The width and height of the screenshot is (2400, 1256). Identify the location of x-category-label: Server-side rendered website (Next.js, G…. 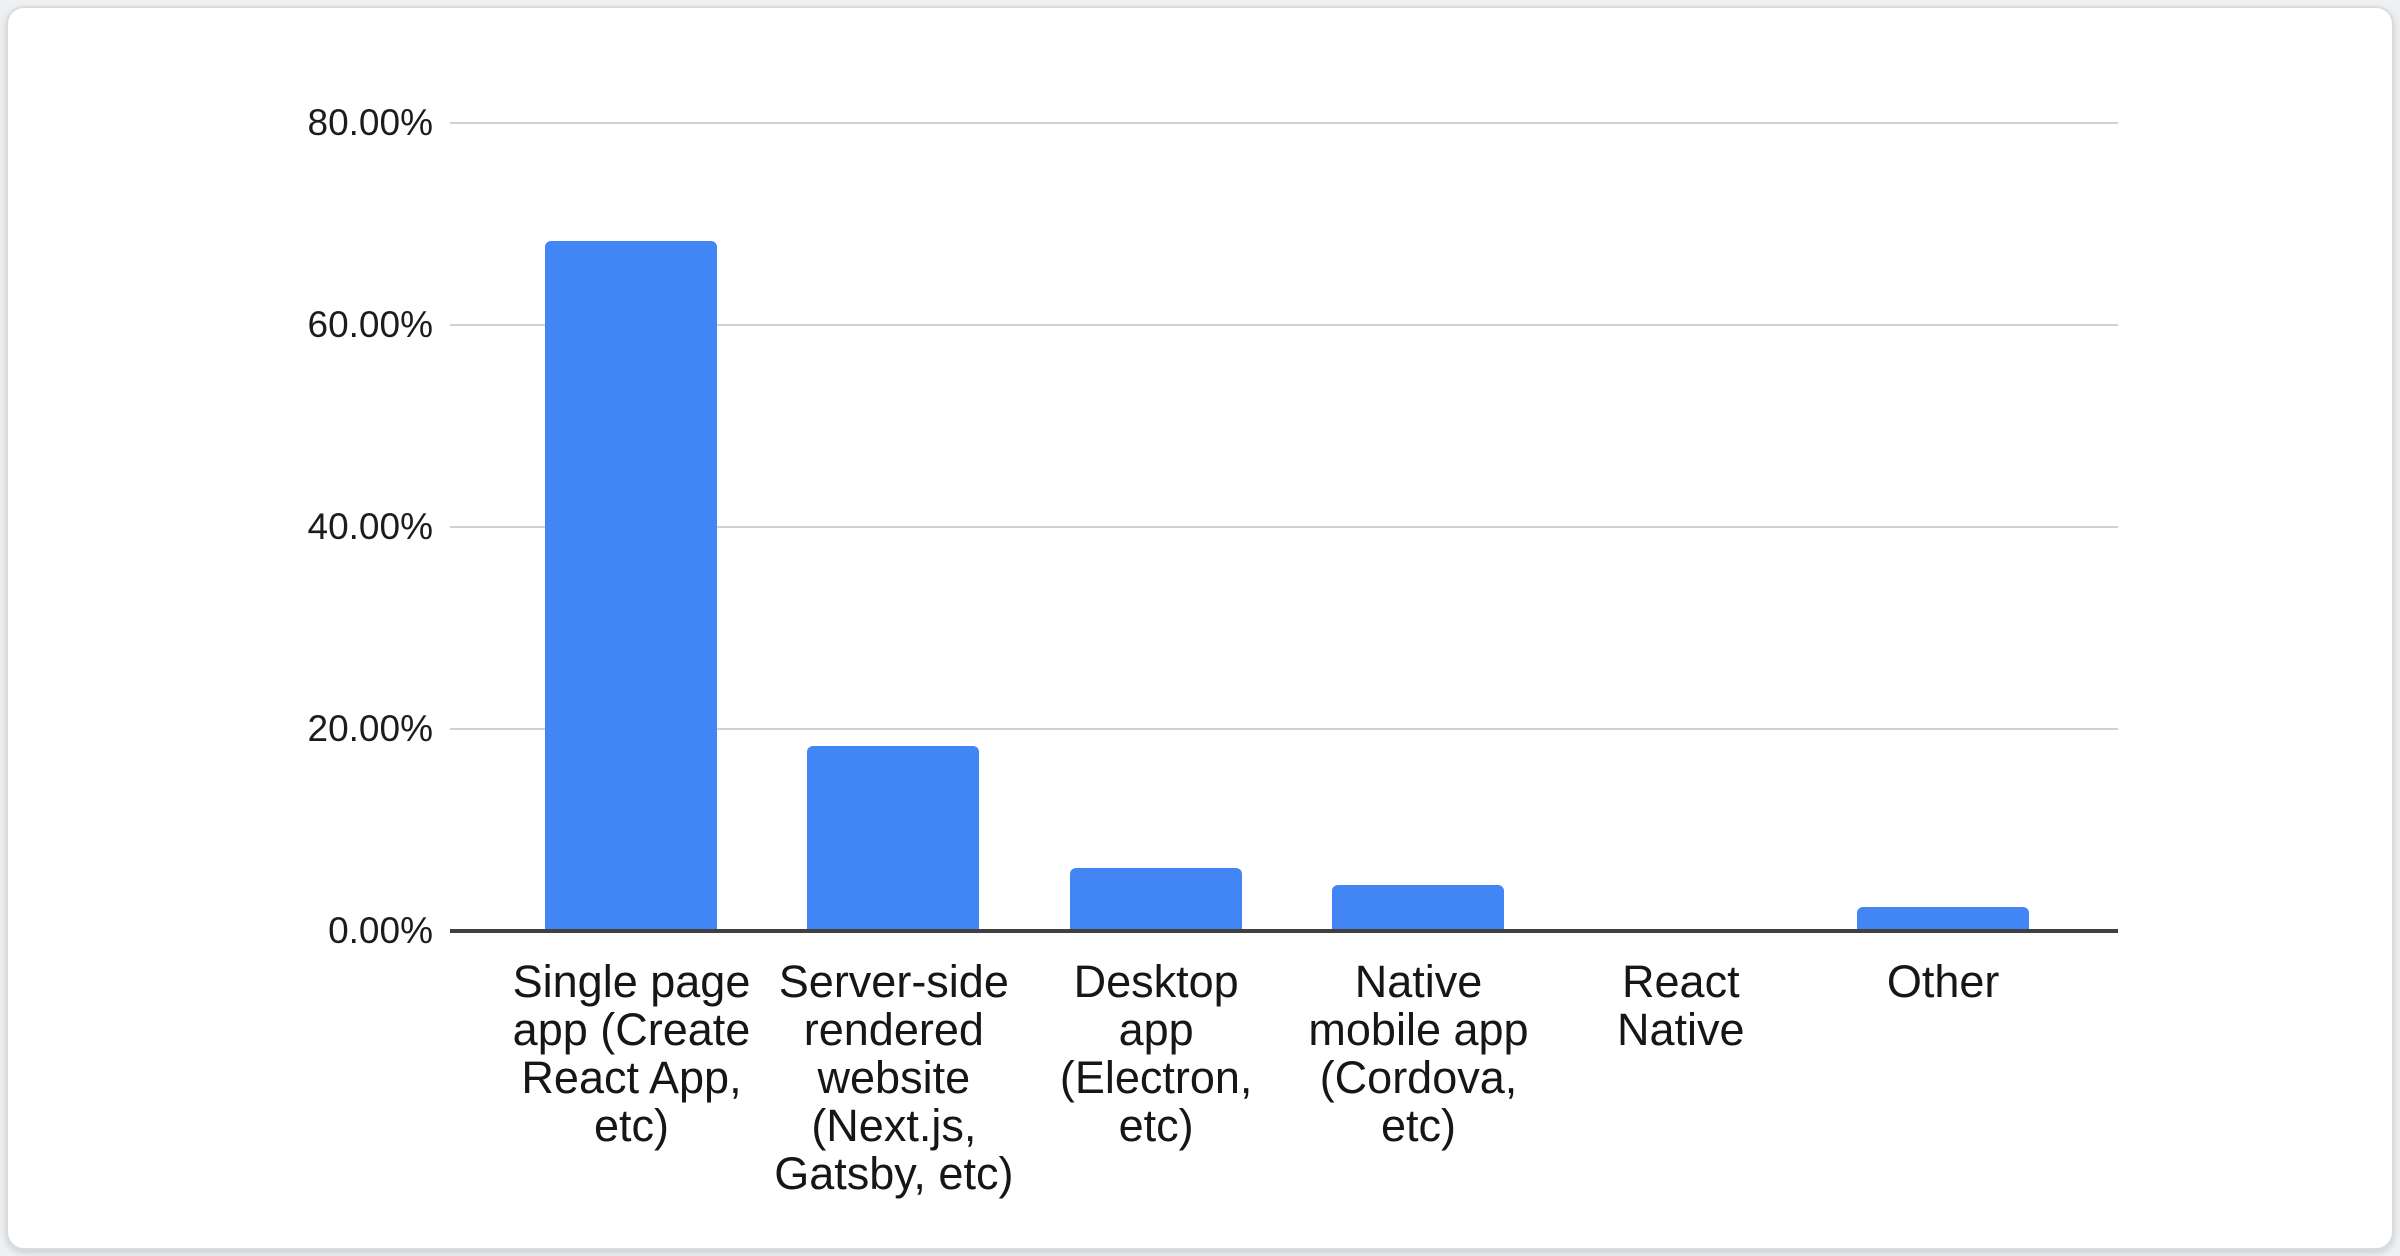
(894, 1077).